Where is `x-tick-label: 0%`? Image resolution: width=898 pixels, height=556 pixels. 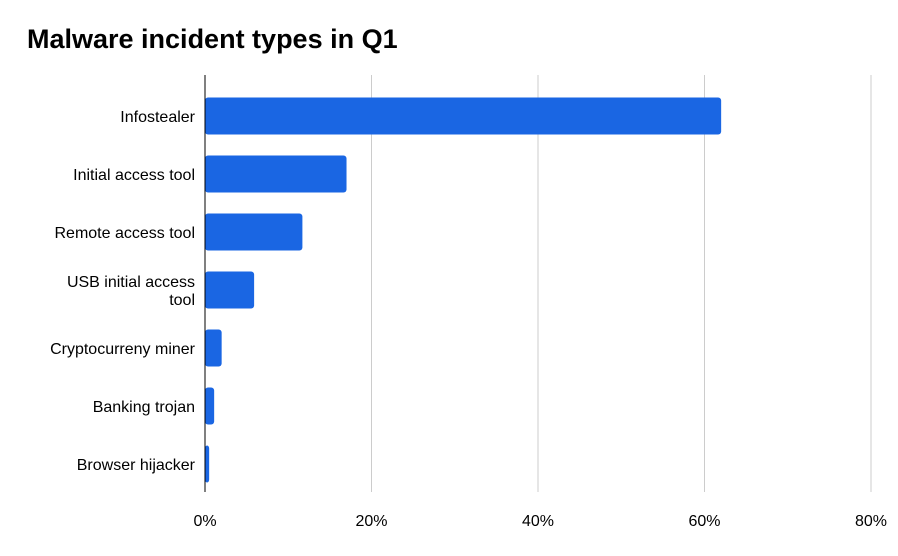 x-tick-label: 0% is located at coordinates (204, 521).